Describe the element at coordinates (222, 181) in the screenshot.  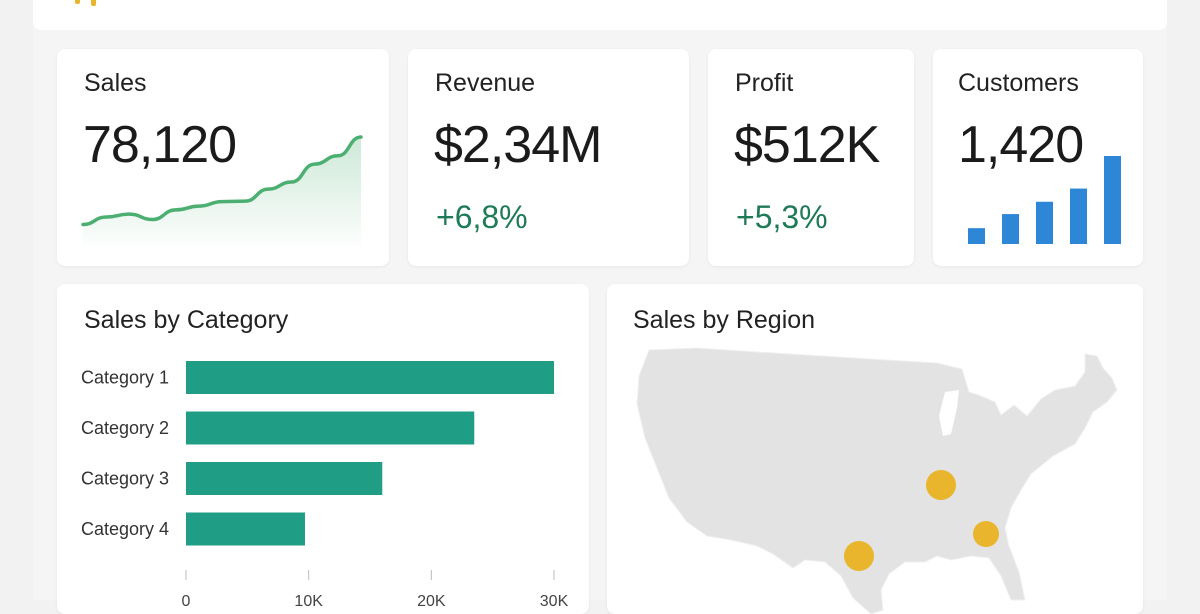
I see `sparkline-line` at that location.